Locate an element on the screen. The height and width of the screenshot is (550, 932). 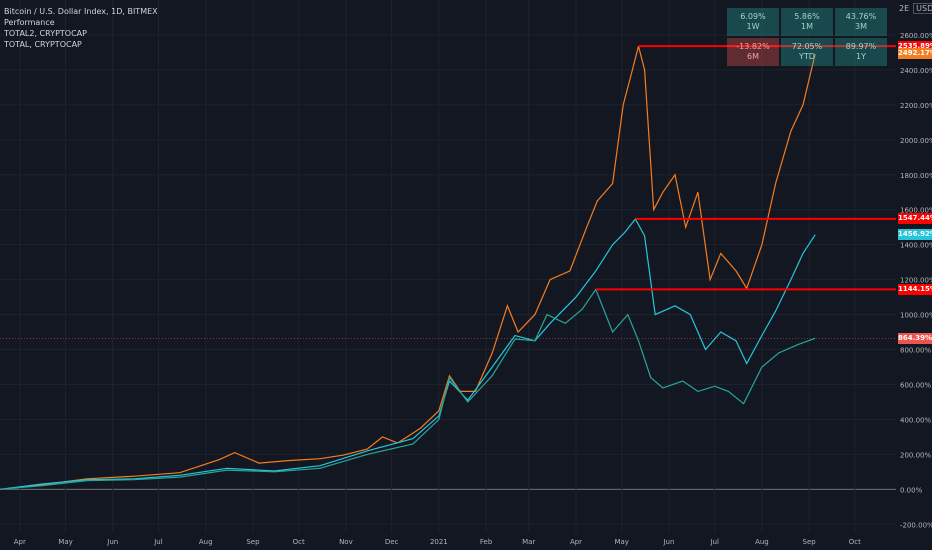
y-tick-label: 2600.00% is located at coordinates (916, 36).